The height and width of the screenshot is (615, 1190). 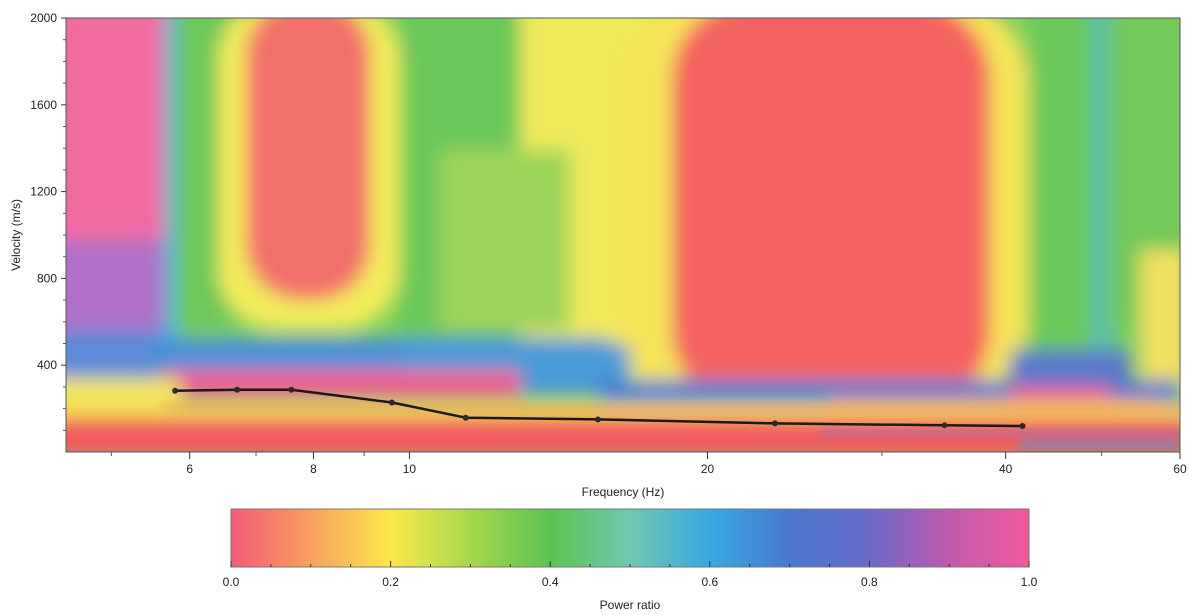 What do you see at coordinates (709, 582) in the screenshot?
I see `colorbar-tick-label: 0.6` at bounding box center [709, 582].